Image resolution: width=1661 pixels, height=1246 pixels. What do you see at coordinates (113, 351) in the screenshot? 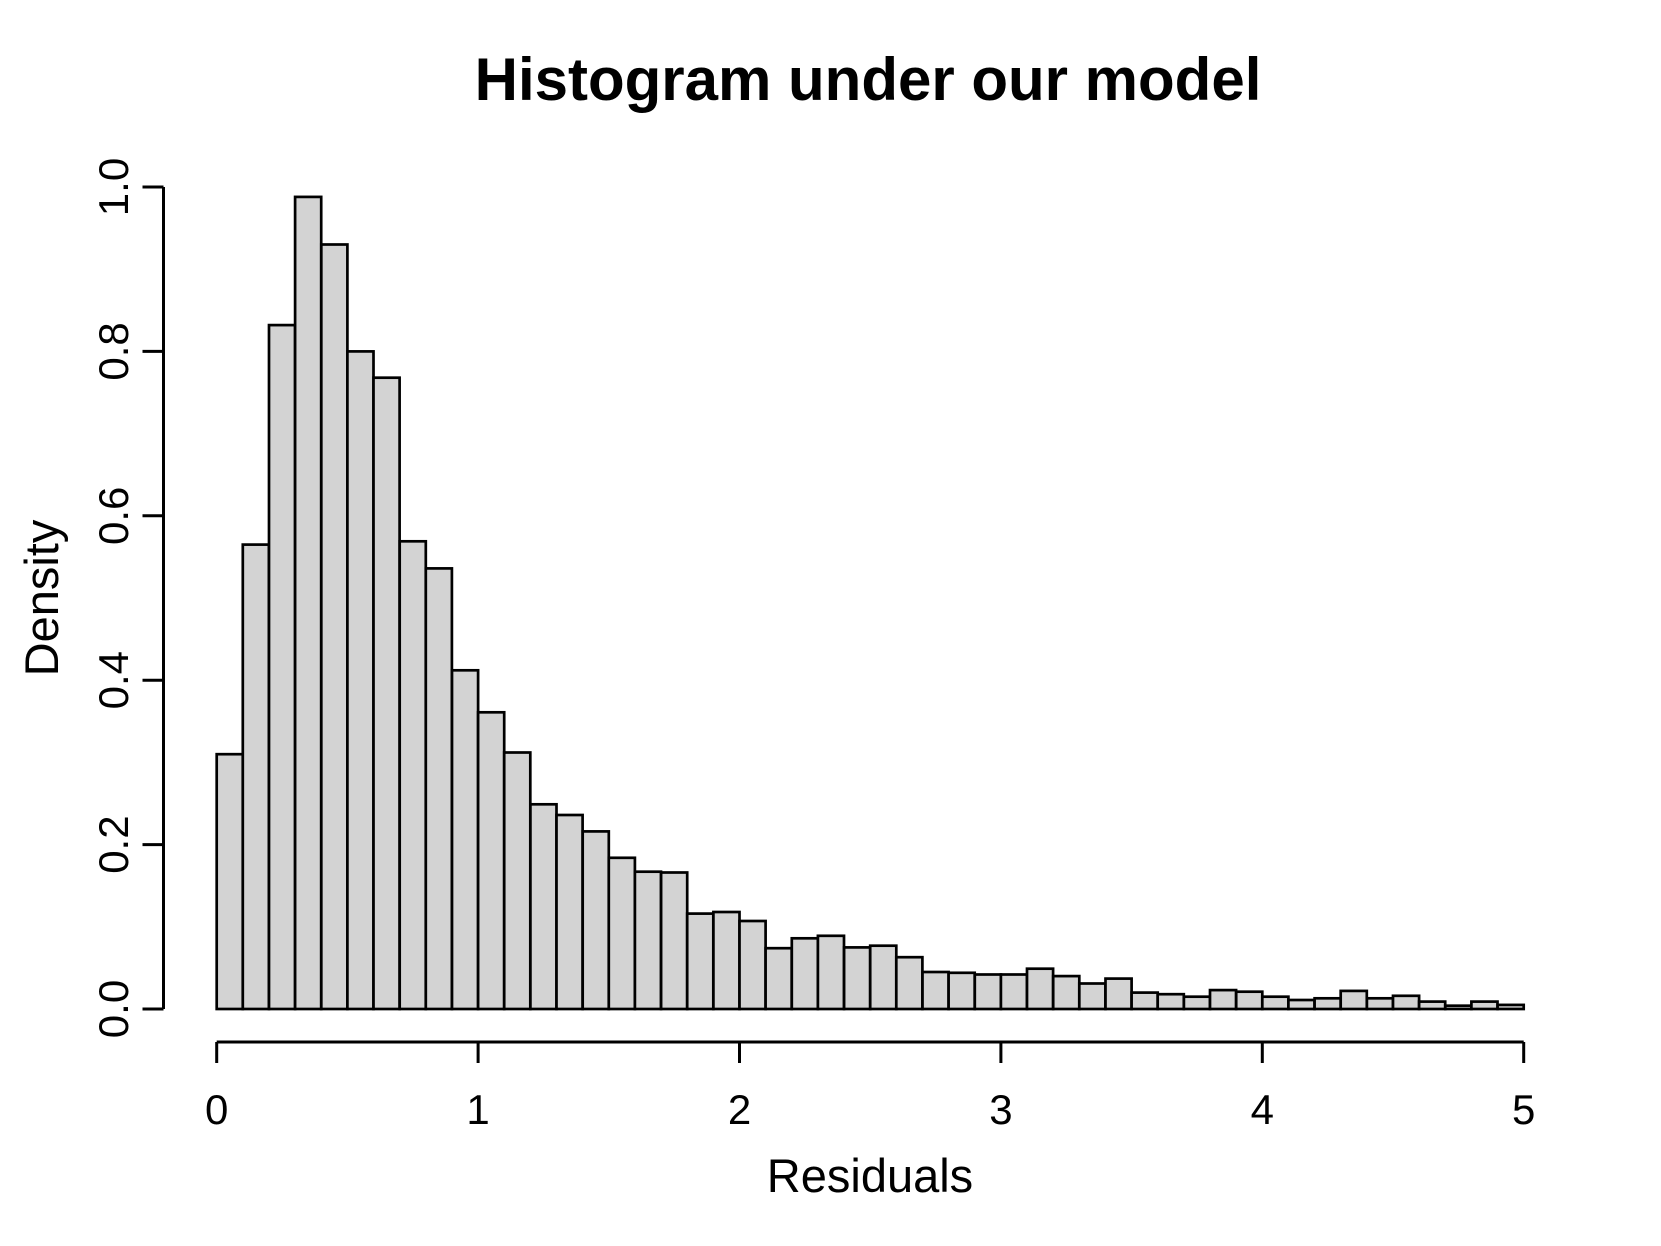
I see `y-tick-label: 0.8` at bounding box center [113, 351].